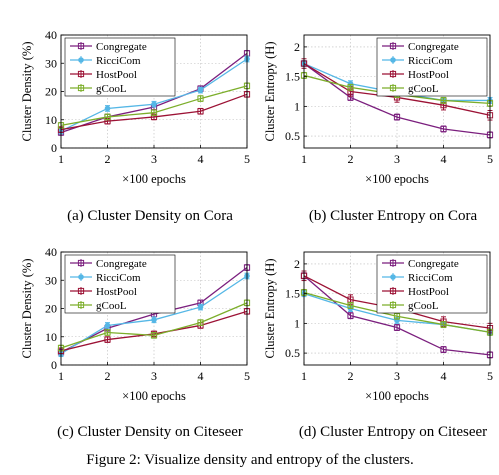  What do you see at coordinates (393, 216) in the screenshot?
I see `panel-caption: (b) Cluster Entropy on Cora` at bounding box center [393, 216].